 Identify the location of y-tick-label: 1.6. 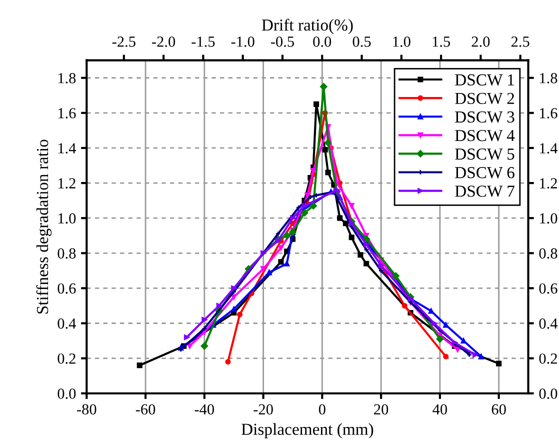
(67, 113).